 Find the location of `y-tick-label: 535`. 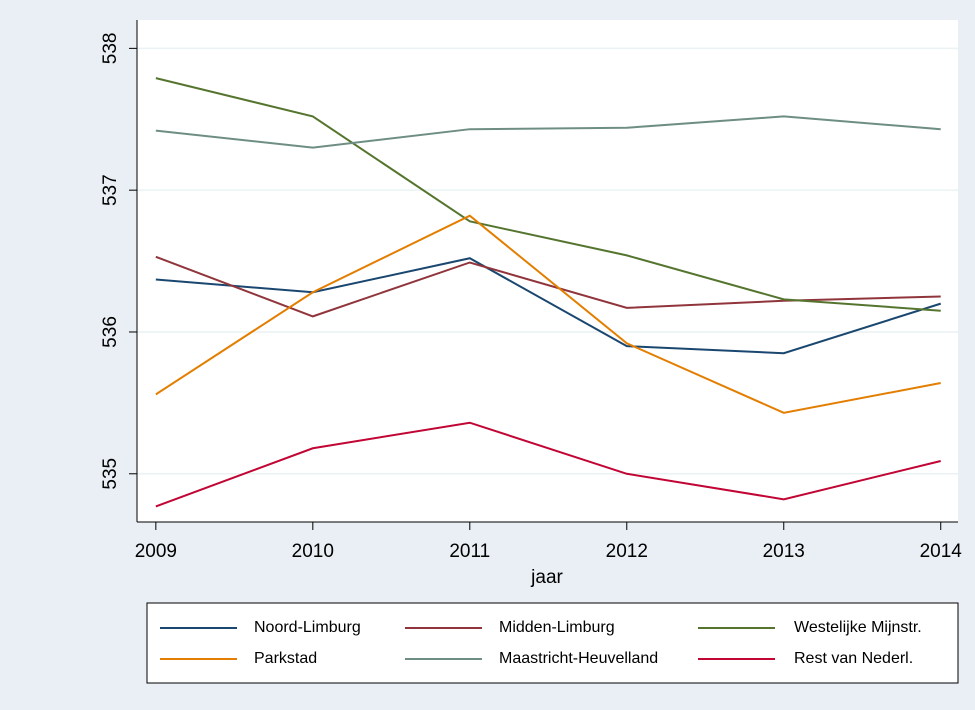

y-tick-label: 535 is located at coordinates (110, 474).